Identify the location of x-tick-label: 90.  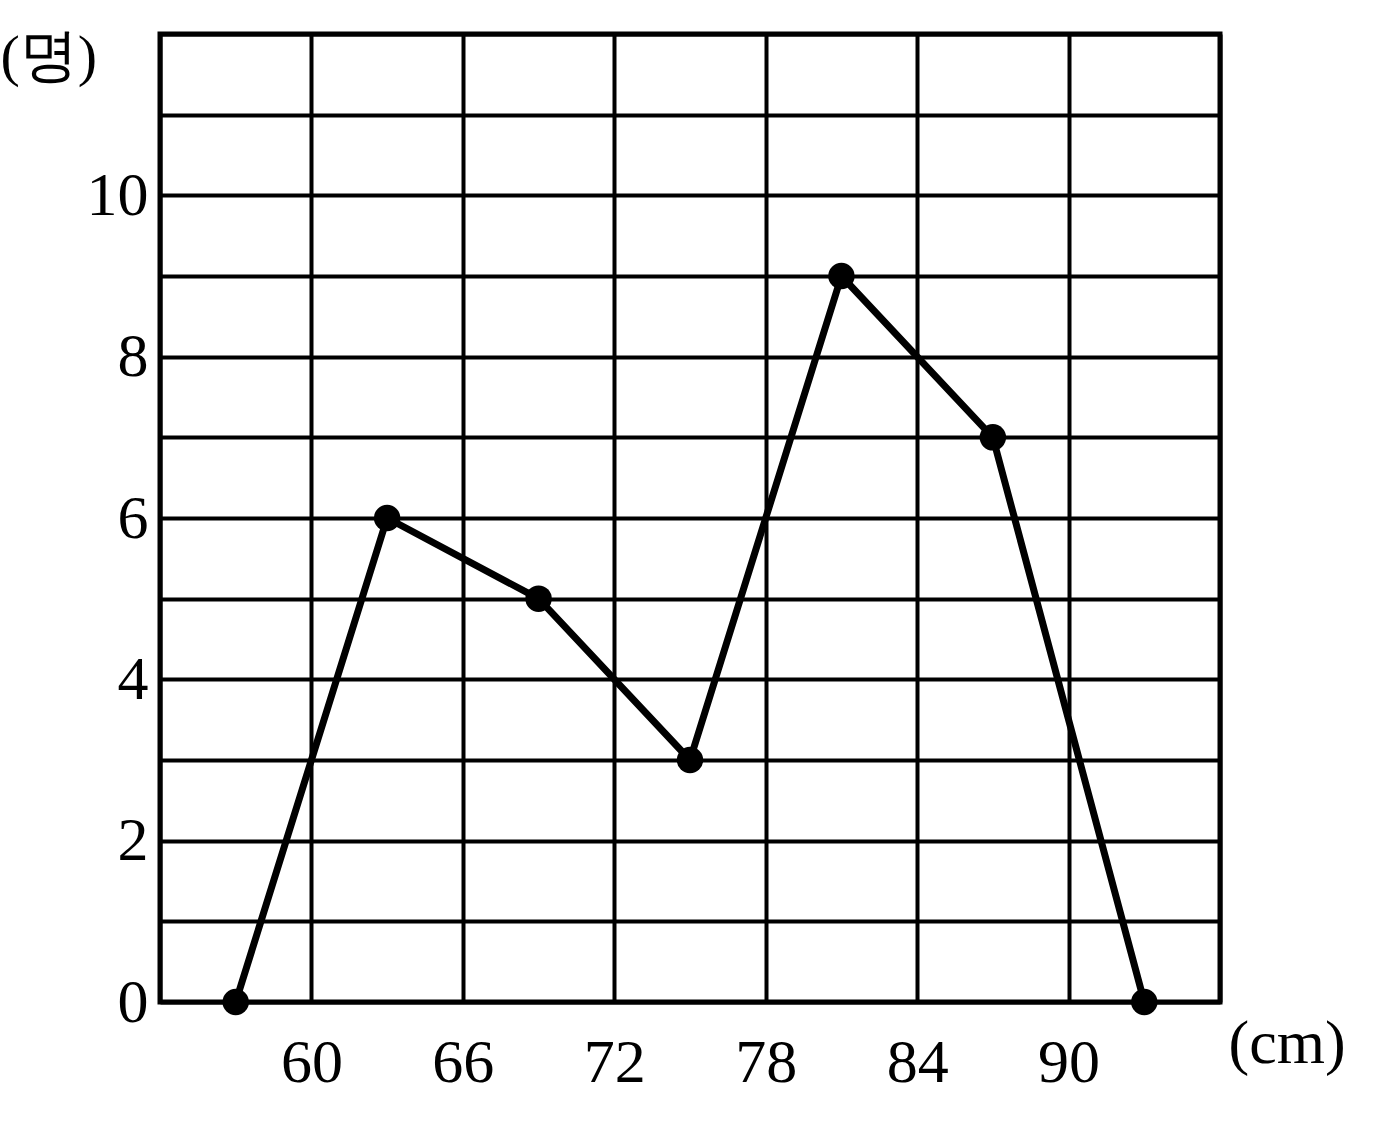
(1069, 1060).